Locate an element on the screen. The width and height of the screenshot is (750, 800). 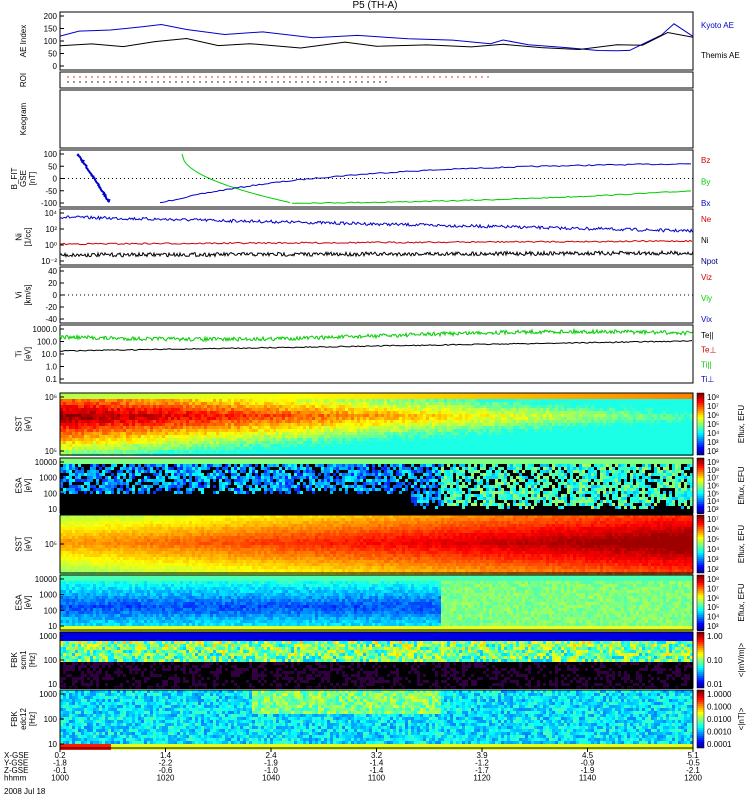
esa-ion-spectrogram-colorbar-tick: 10⁷ is located at coordinates (713, 588).